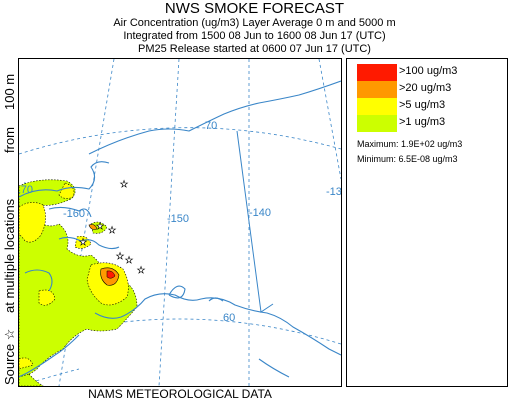 The height and width of the screenshot is (401, 509). I want to click on source-text: Source ☆, so click(9, 356).